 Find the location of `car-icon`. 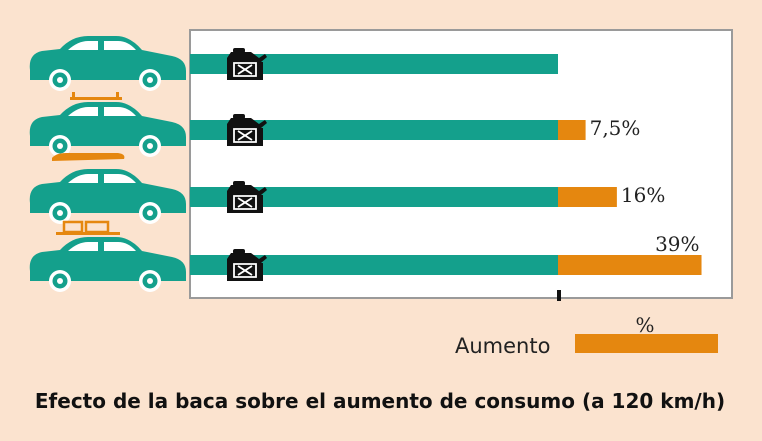

car-icon is located at coordinates (107, 63).